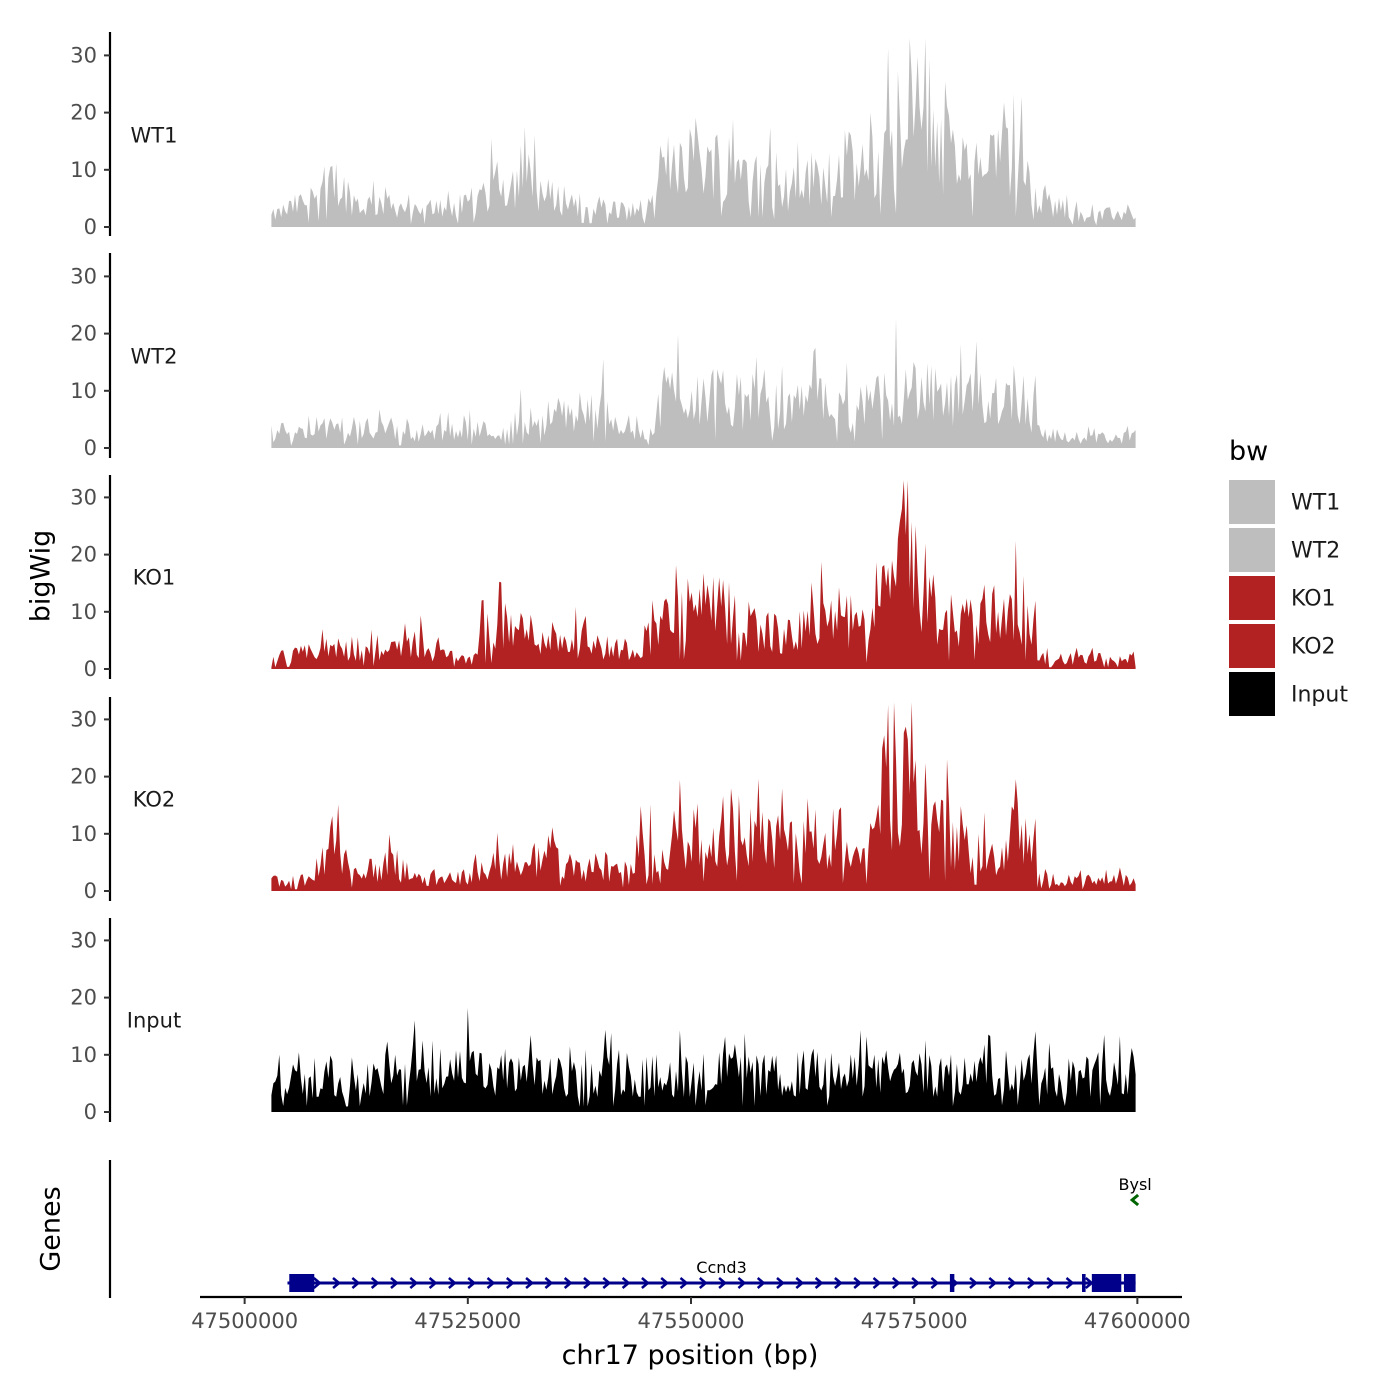 The height and width of the screenshot is (1400, 1400). What do you see at coordinates (703, 1059) in the screenshot?
I see `coverage-area-input` at bounding box center [703, 1059].